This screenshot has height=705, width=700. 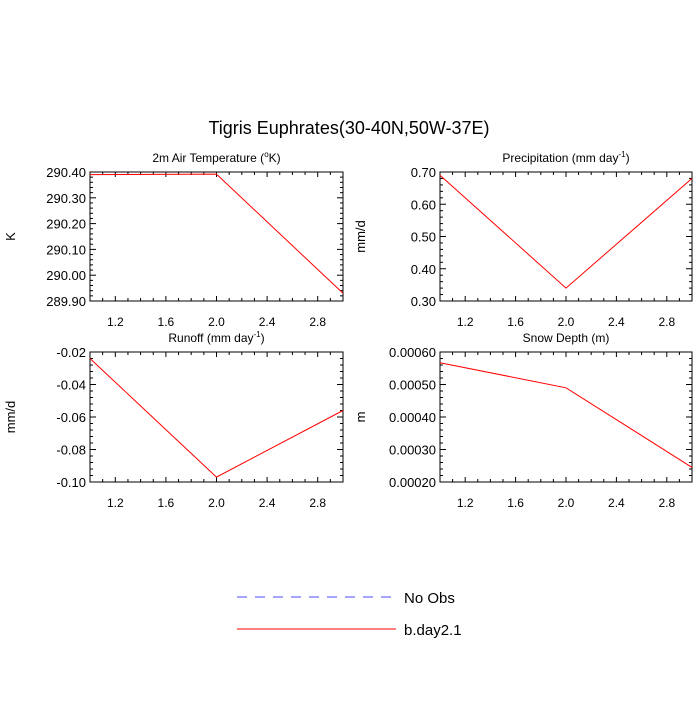 What do you see at coordinates (216, 157) in the screenshot?
I see `panel-title: 2m Air Temperature (oK)` at bounding box center [216, 157].